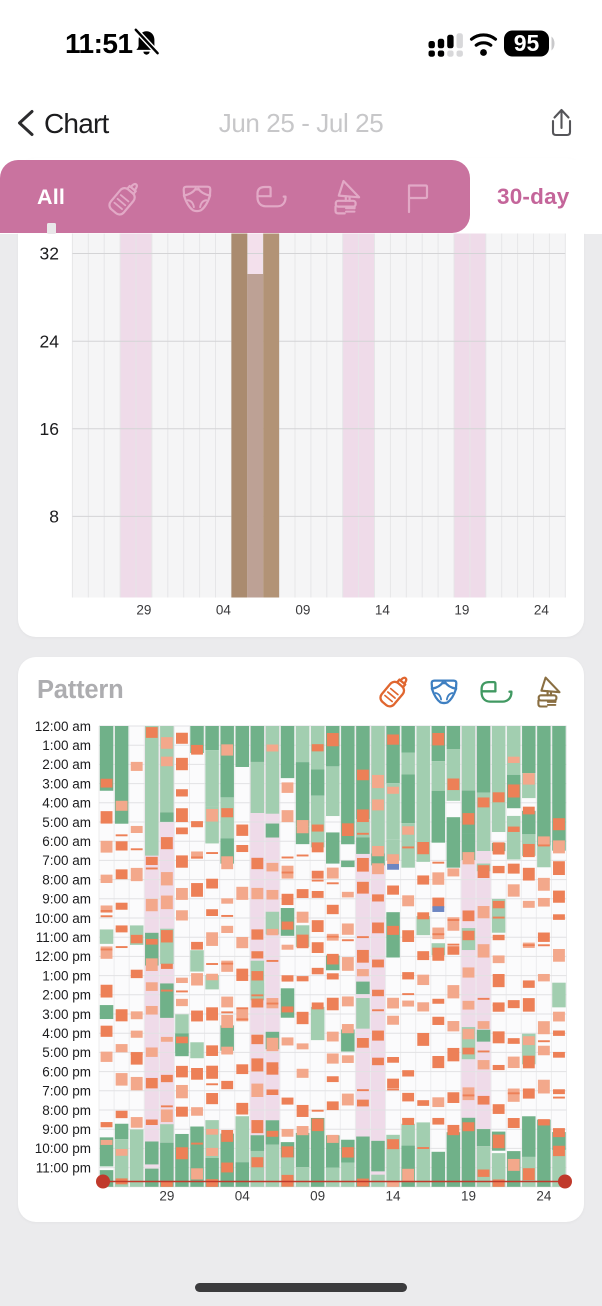  I want to click on svg-text: 5:00 am, so click(66, 822).